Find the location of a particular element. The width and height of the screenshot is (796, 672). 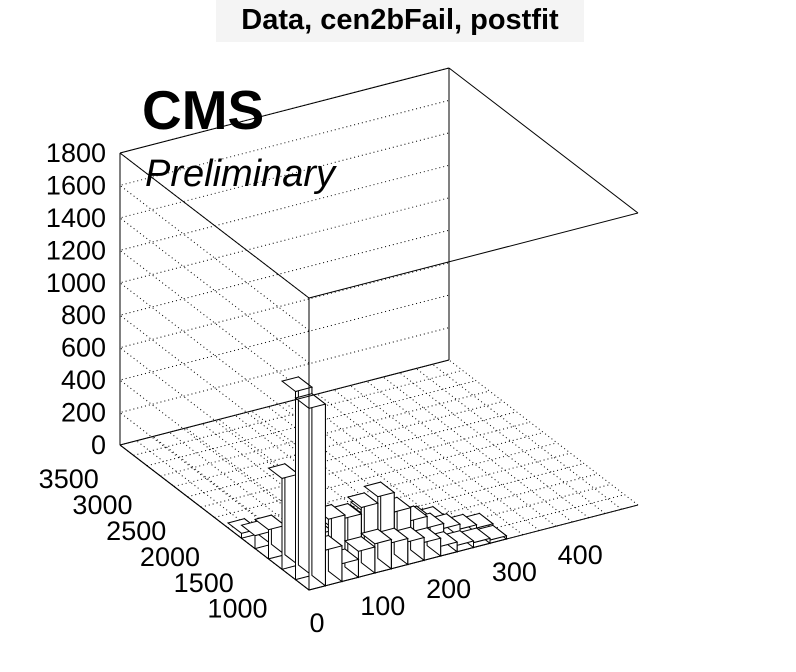

z-tick-label: 600 is located at coordinates (83, 348).